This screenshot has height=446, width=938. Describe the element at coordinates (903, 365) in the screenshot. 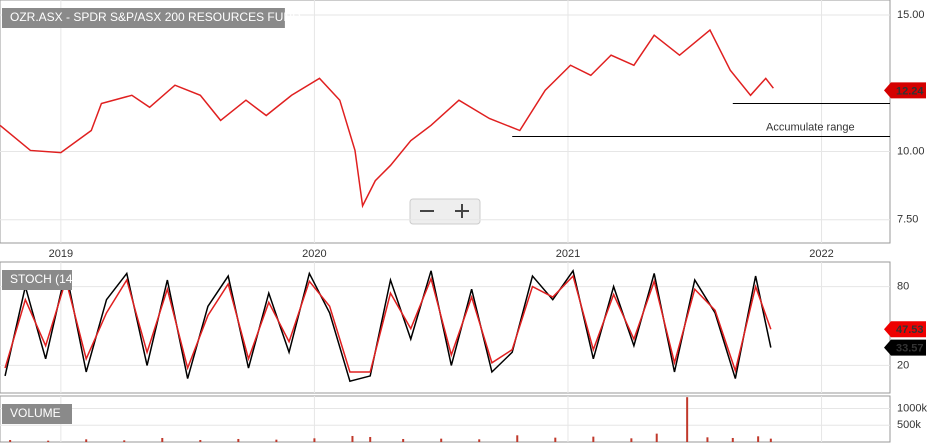

I see `y-tick-label: 20` at that location.